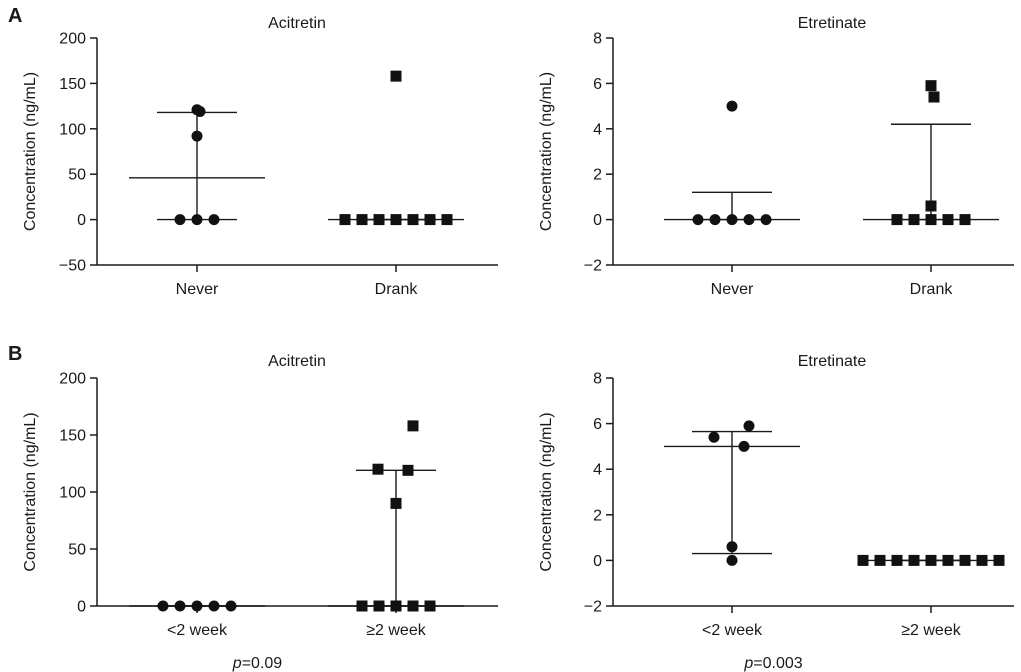 The height and width of the screenshot is (672, 1021). I want to click on y-tick-label: −50, so click(72, 266).